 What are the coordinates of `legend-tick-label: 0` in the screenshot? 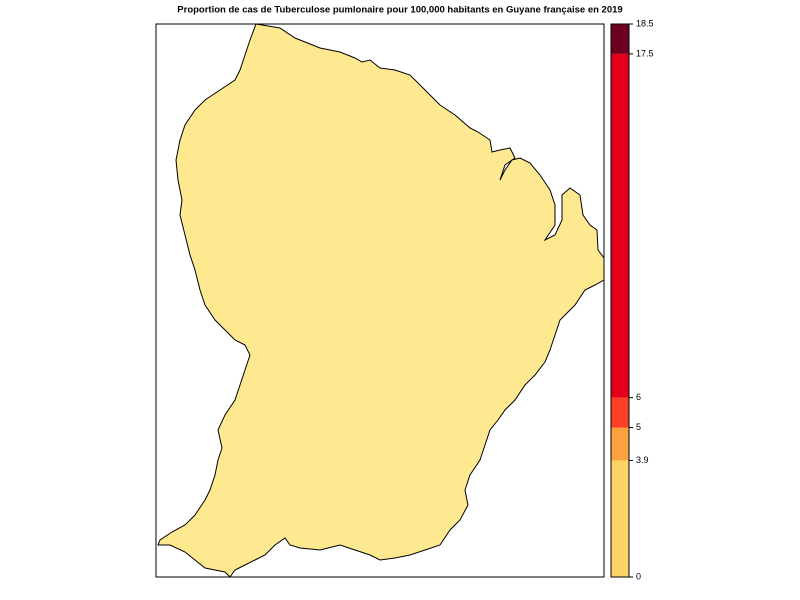 It's located at (638, 576).